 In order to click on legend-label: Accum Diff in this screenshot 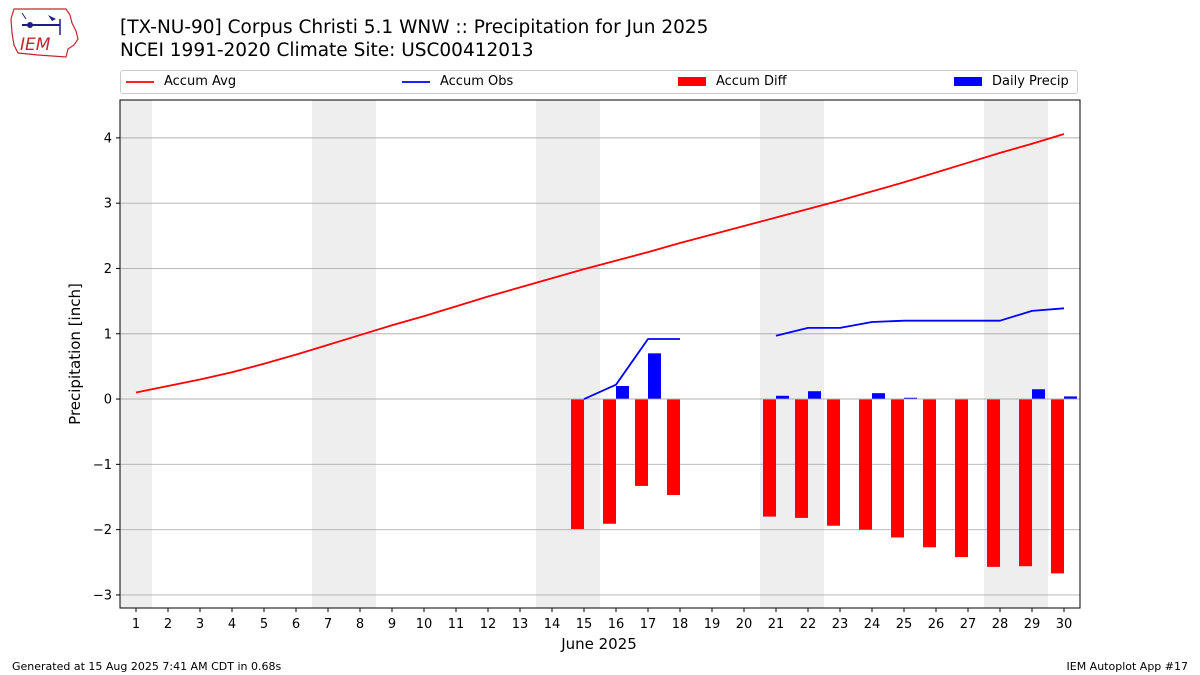, I will do `click(751, 81)`.